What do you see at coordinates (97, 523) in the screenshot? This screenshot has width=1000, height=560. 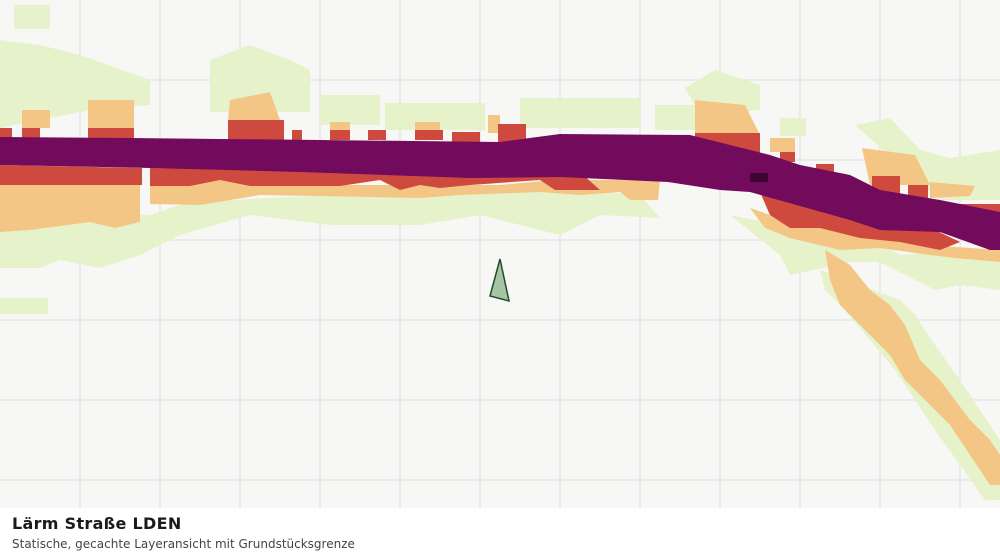 I see `layer-title: Lärm Straße LDEN` at bounding box center [97, 523].